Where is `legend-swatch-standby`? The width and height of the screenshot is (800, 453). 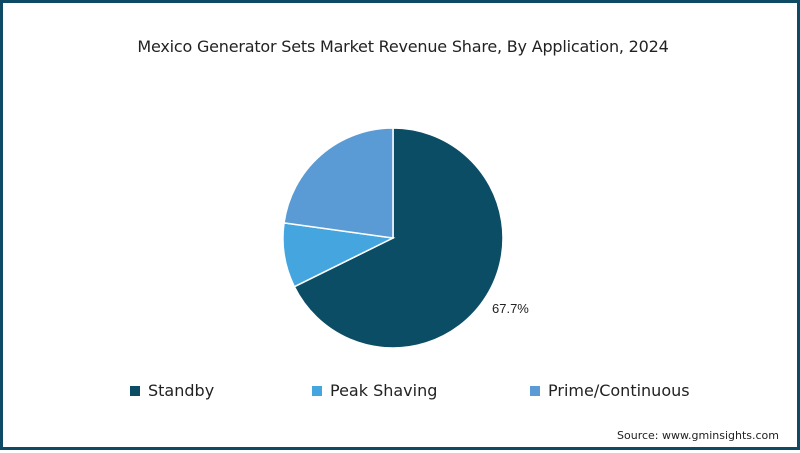 legend-swatch-standby is located at coordinates (135, 390).